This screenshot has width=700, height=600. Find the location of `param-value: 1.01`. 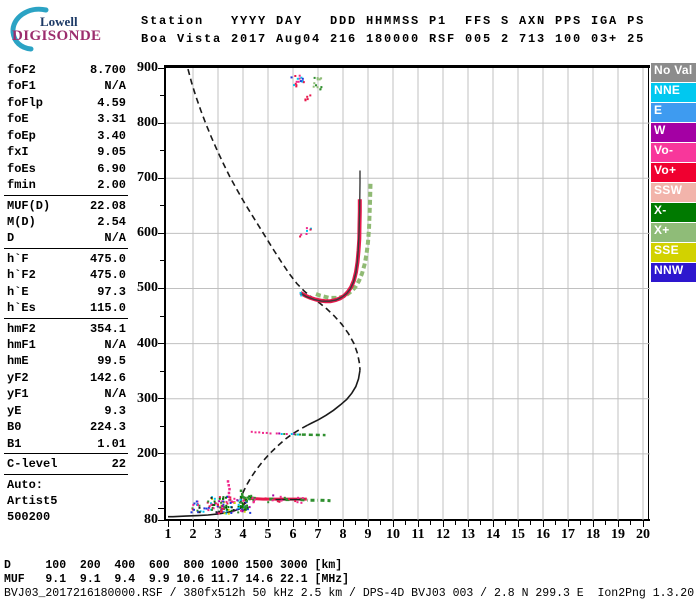

param-value: 1.01 is located at coordinates (111, 443).